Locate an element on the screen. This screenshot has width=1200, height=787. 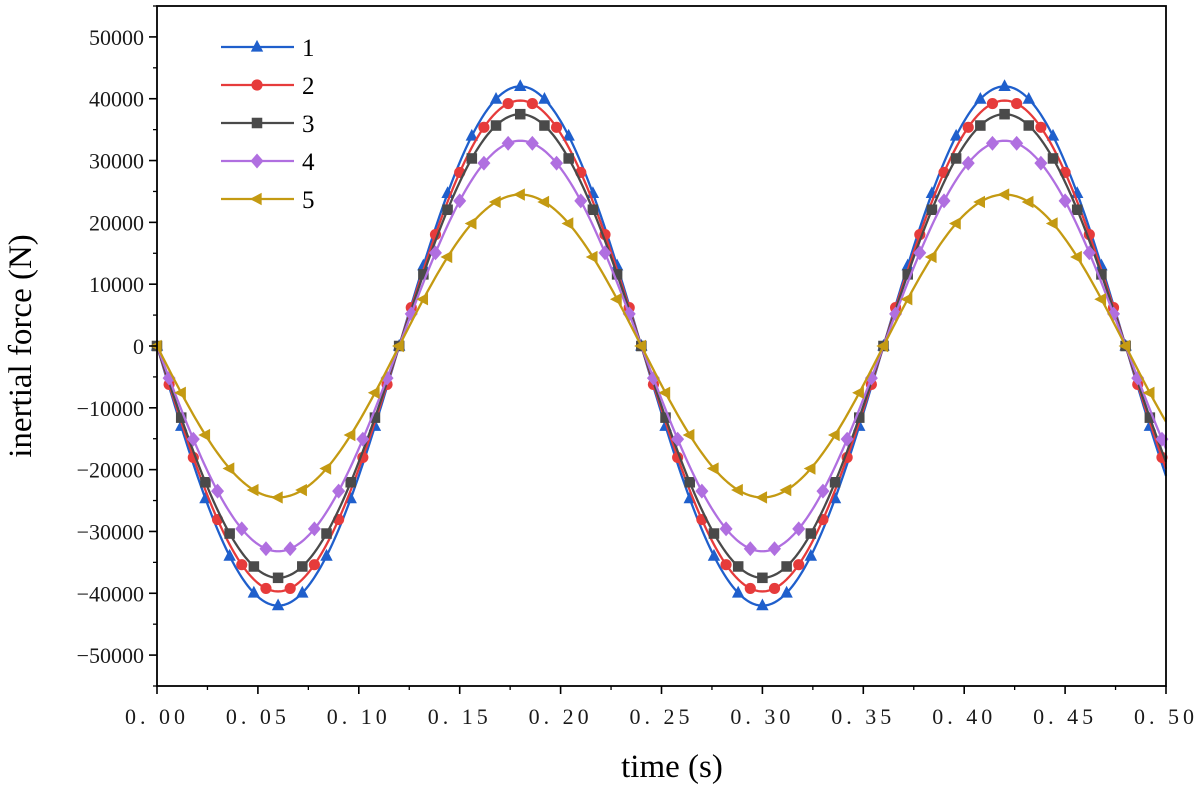
y-tick-label: −10000 is located at coordinates (110, 408).